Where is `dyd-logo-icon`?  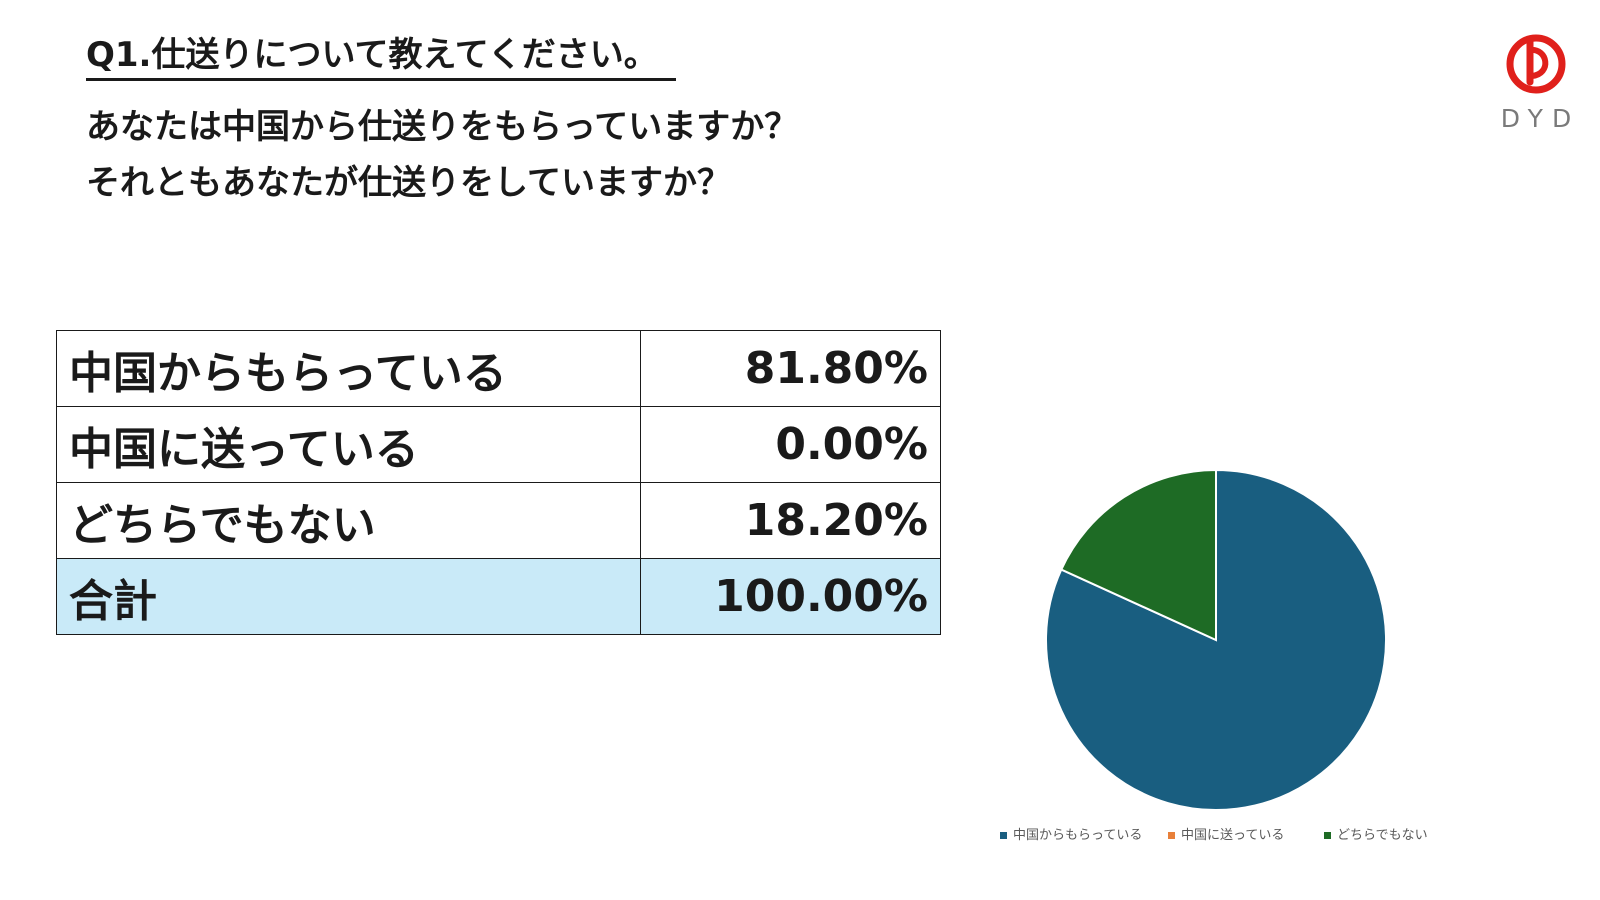 dyd-logo-icon is located at coordinates (1536, 64).